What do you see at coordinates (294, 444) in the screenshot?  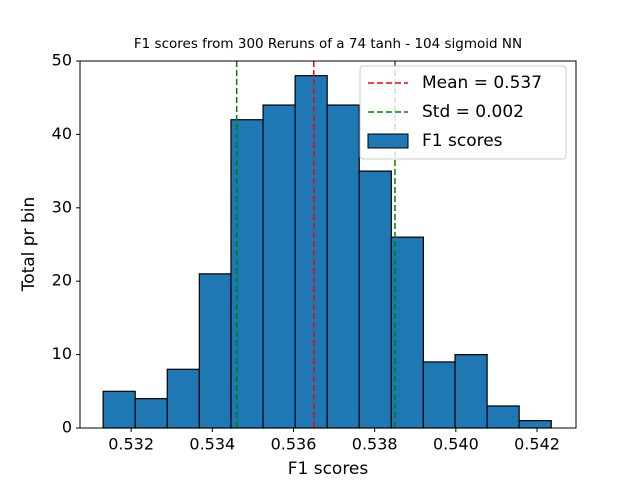 I see `x-tick-label: 0.536` at bounding box center [294, 444].